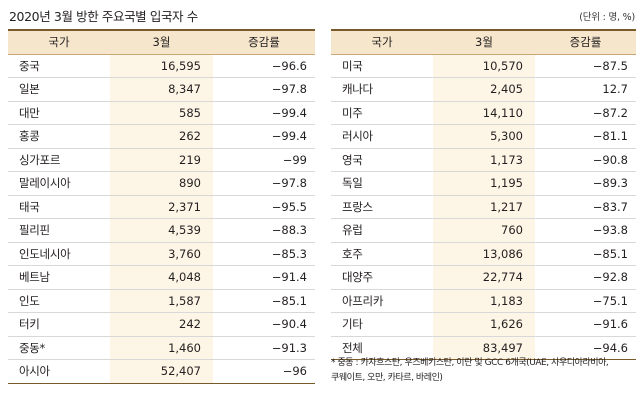 The height and width of the screenshot is (404, 643). Describe the element at coordinates (382, 301) in the screenshot. I see `country-cell: 아프리카` at that location.